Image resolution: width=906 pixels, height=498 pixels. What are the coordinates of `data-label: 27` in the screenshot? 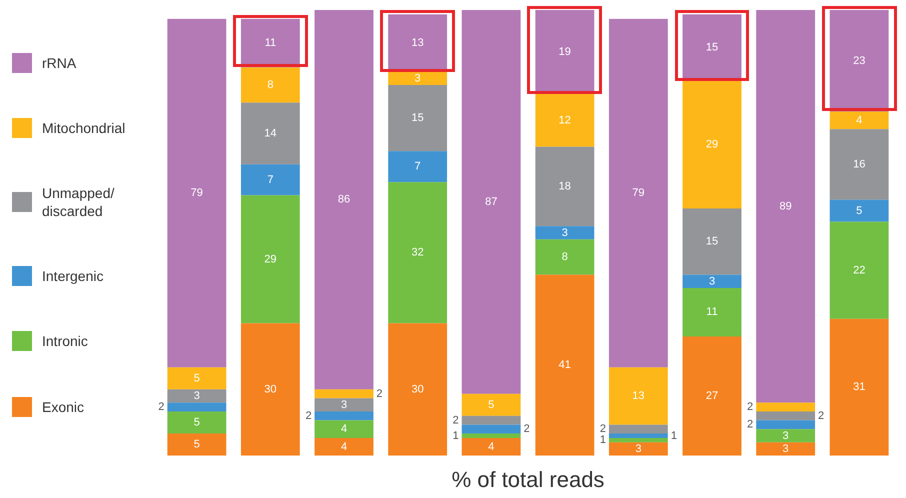 It's located at (712, 396).